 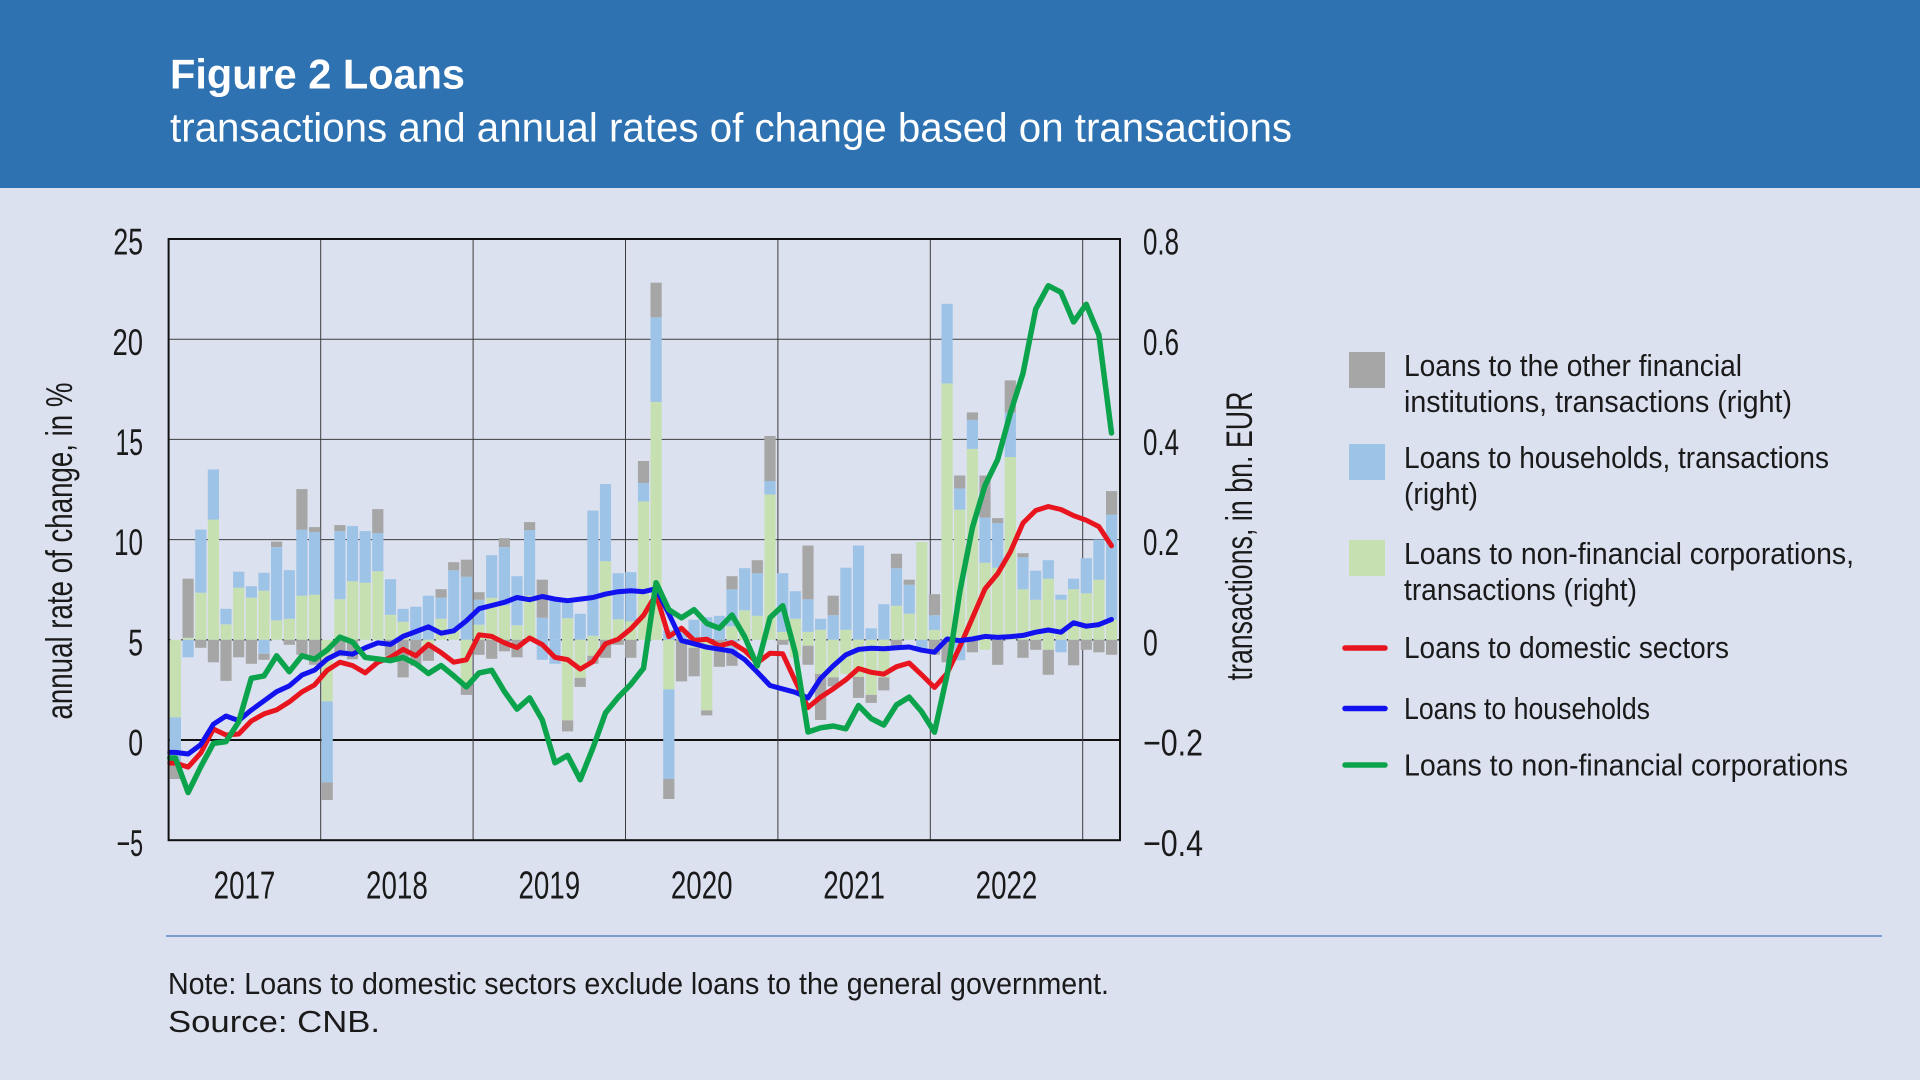 I want to click on svg-text: −0.4, so click(x=1173, y=843).